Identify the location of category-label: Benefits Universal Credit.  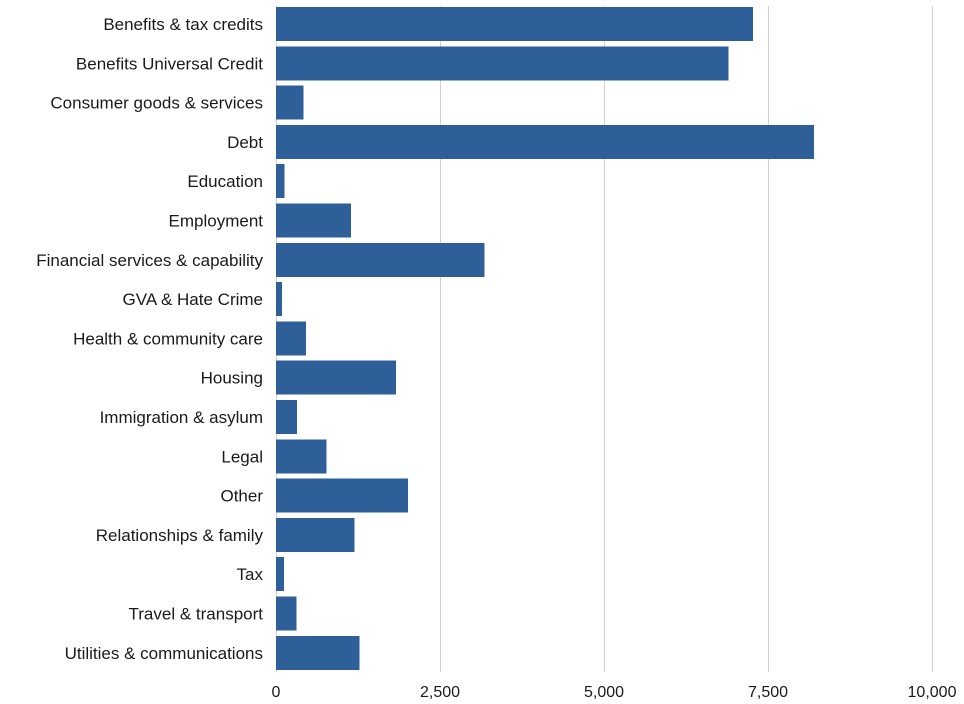
(169, 63).